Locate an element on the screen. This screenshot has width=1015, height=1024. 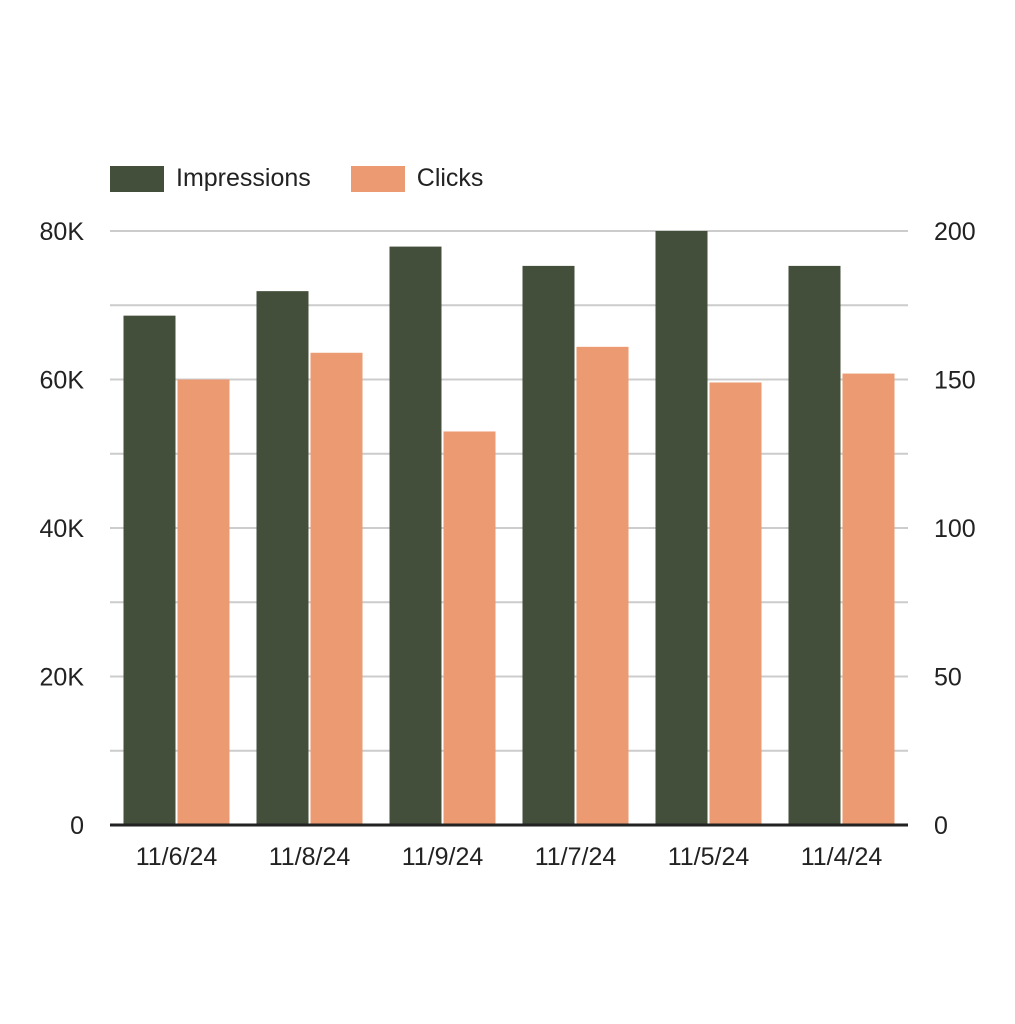
legend: Impressions Clicks is located at coordinates (296, 178).